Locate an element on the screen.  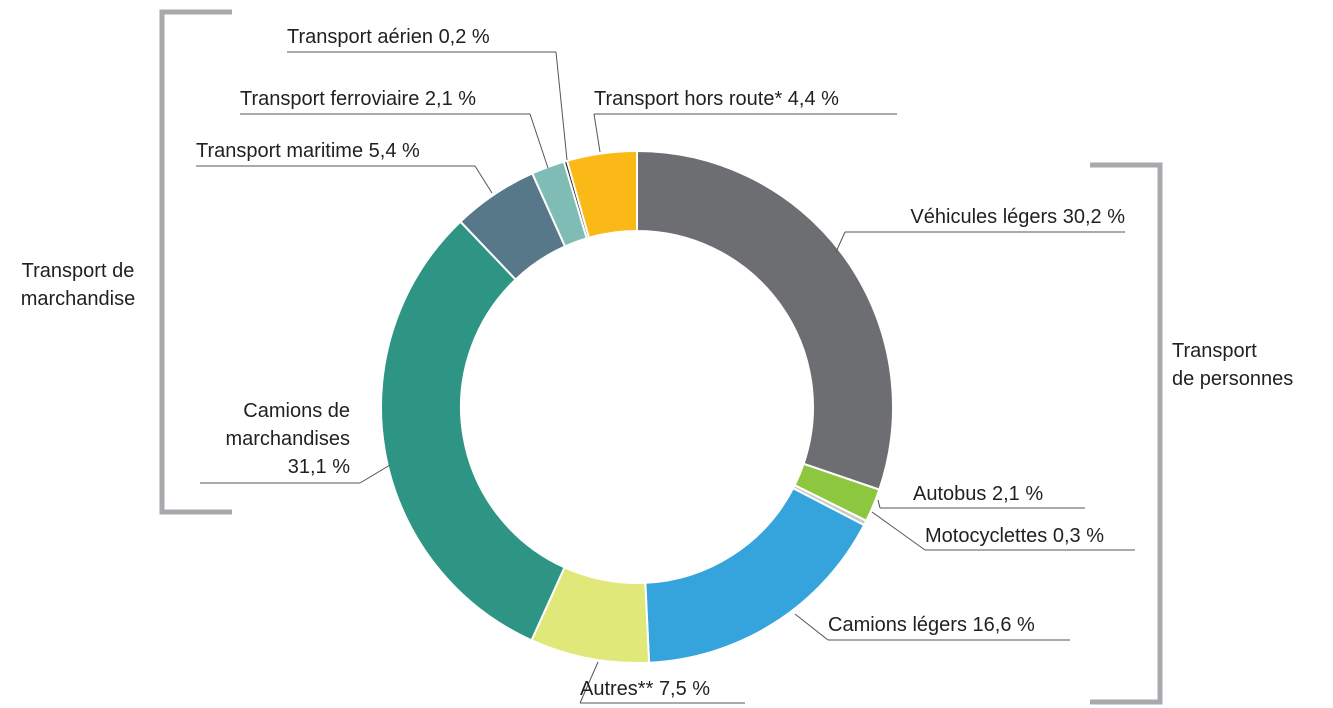
category-label: Transport ferroviaire is located at coordinates (329, 99).